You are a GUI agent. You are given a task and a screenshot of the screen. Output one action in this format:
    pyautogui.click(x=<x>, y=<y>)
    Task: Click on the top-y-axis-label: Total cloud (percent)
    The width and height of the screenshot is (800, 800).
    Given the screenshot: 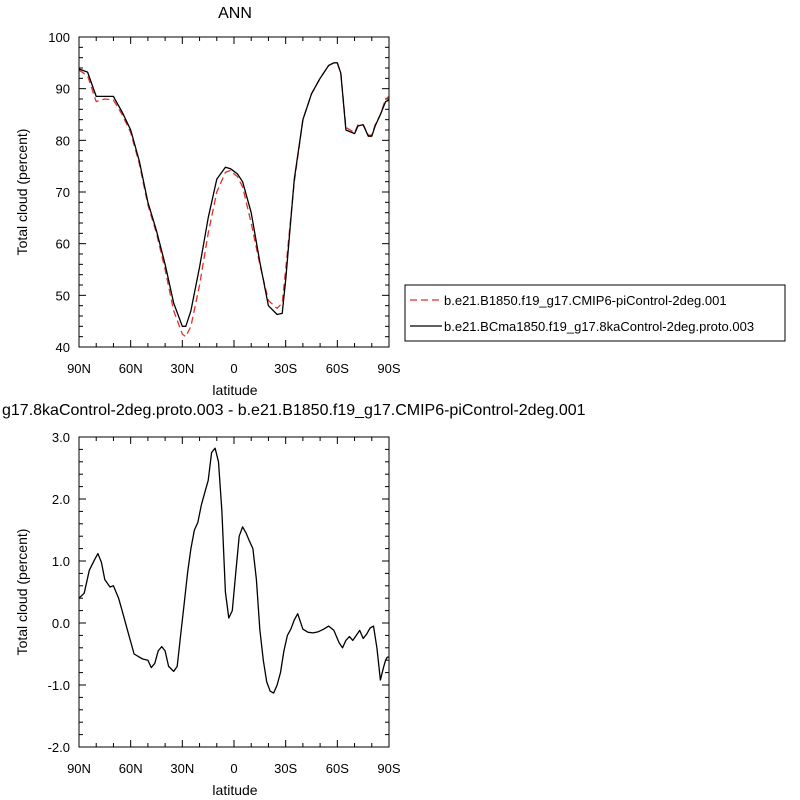 What is the action you would take?
    pyautogui.click(x=22, y=192)
    